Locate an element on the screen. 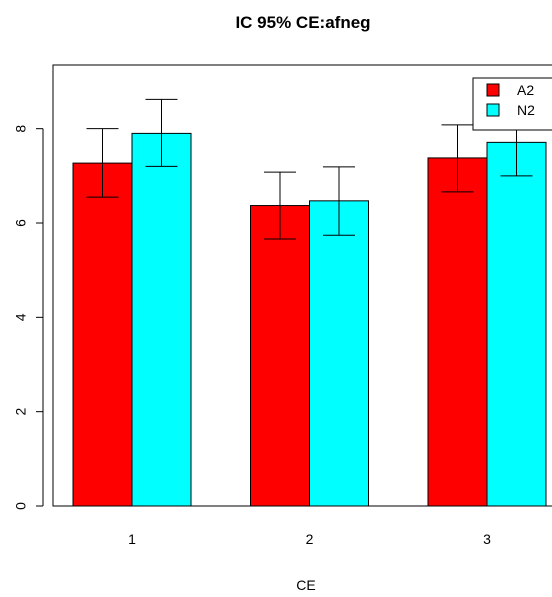  y-tick-label: 0 is located at coordinates (21, 506).